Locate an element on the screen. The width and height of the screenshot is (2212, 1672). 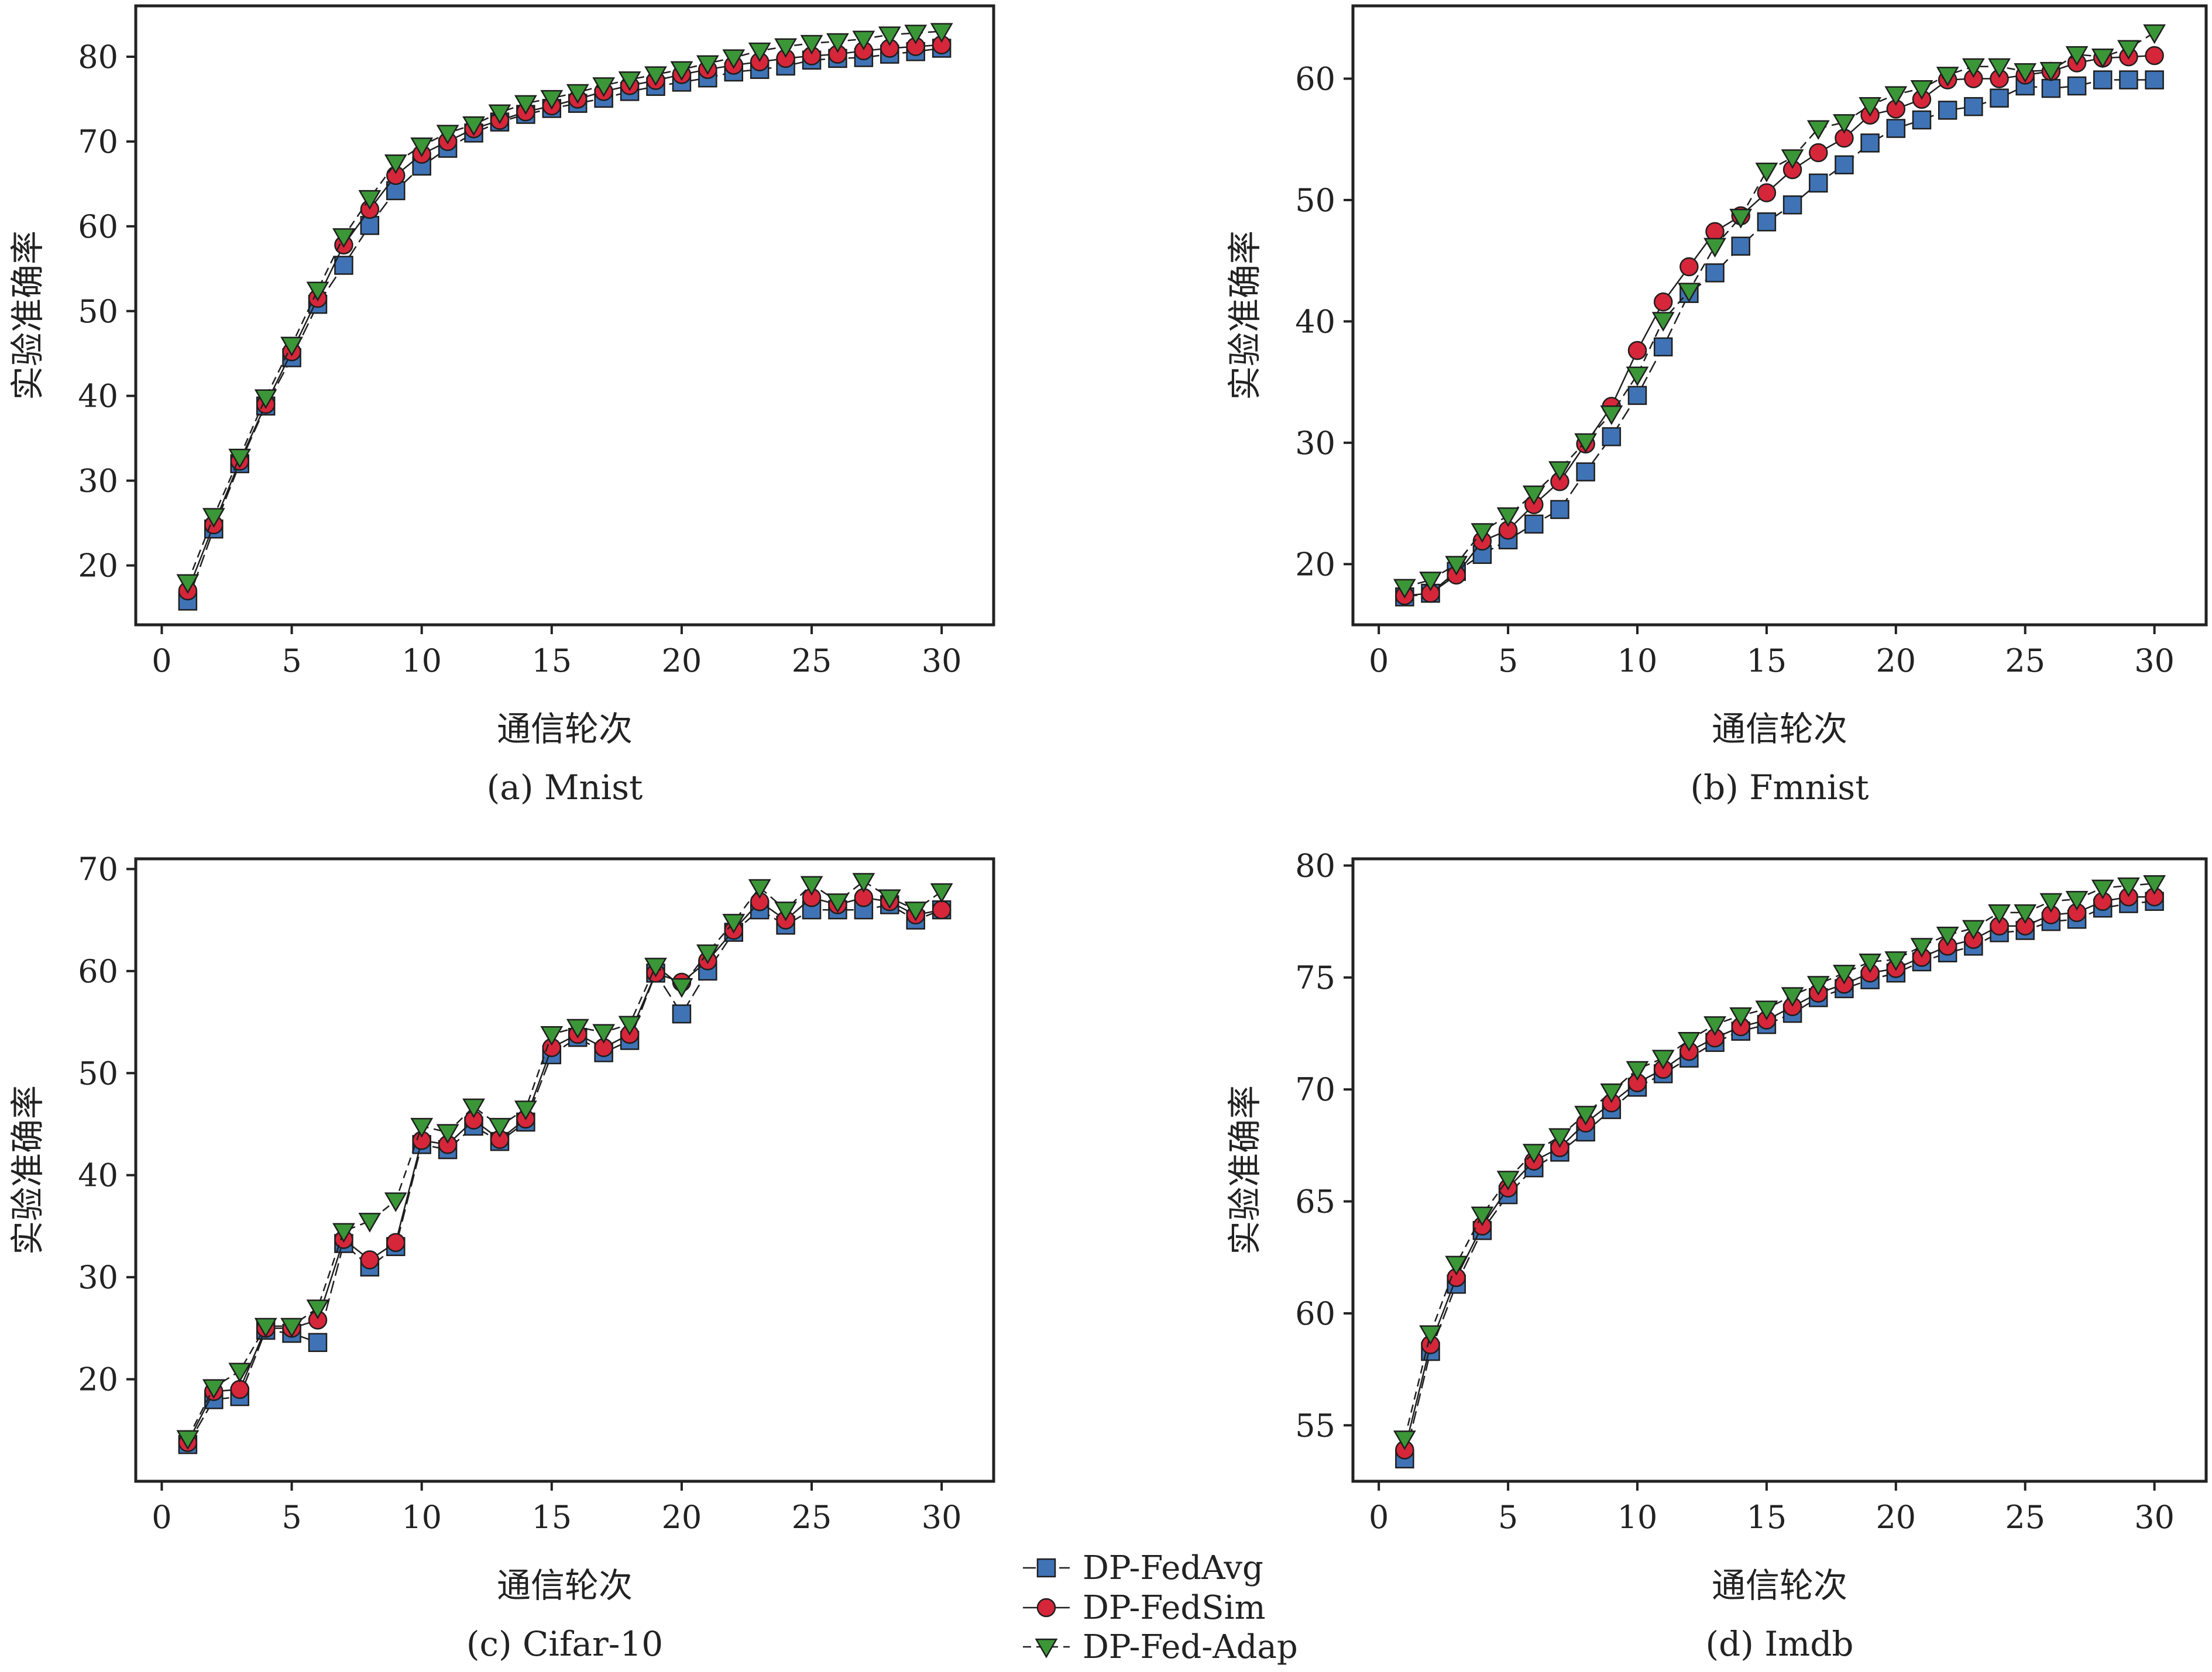
legend-label: DP-FedSim is located at coordinates (1174, 1608).